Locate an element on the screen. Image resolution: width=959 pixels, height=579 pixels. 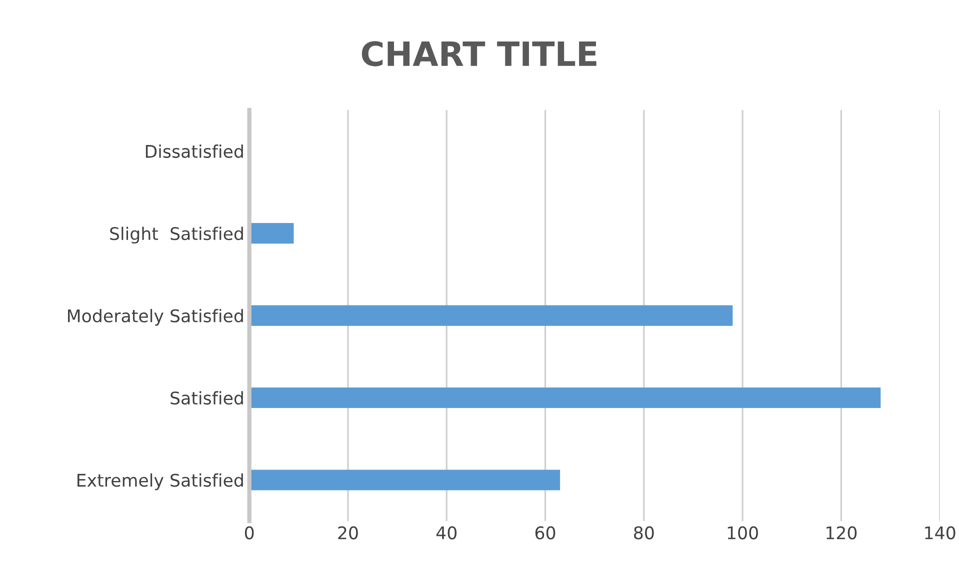
x-tick-label: 40 is located at coordinates (446, 533).